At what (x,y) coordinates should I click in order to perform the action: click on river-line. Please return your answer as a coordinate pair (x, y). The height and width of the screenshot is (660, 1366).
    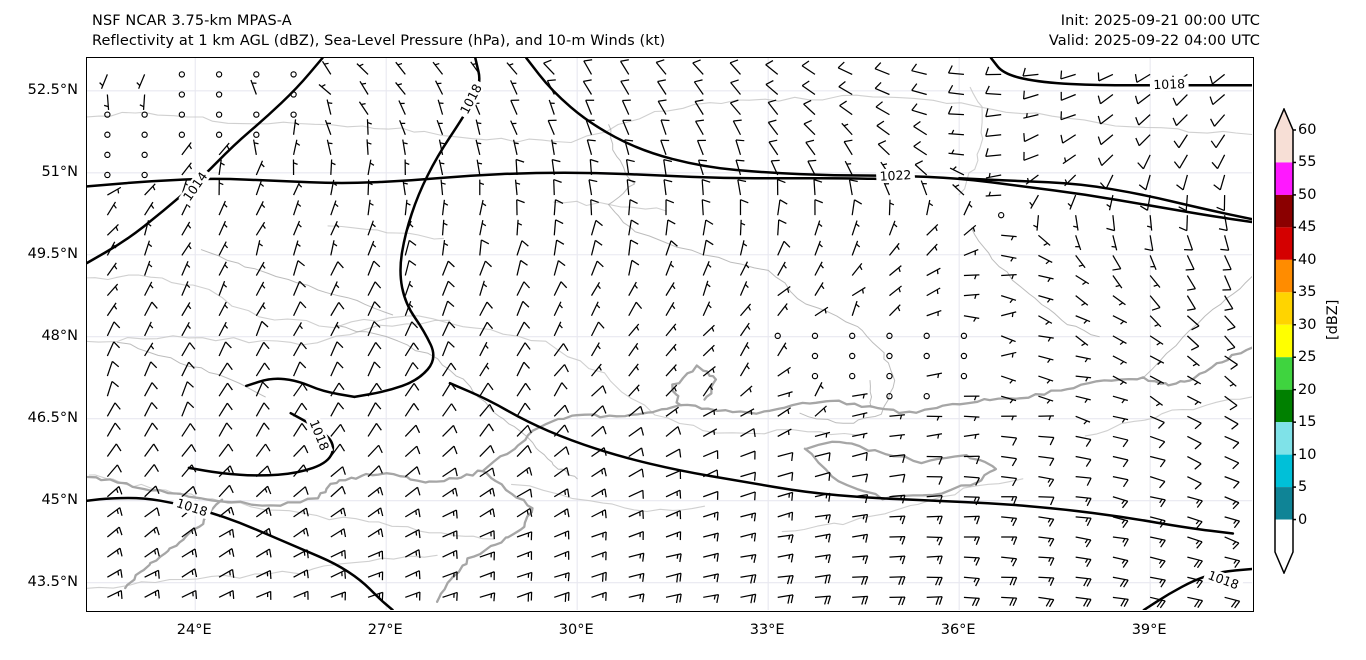
    Looking at the image, I should click on (191, 369).